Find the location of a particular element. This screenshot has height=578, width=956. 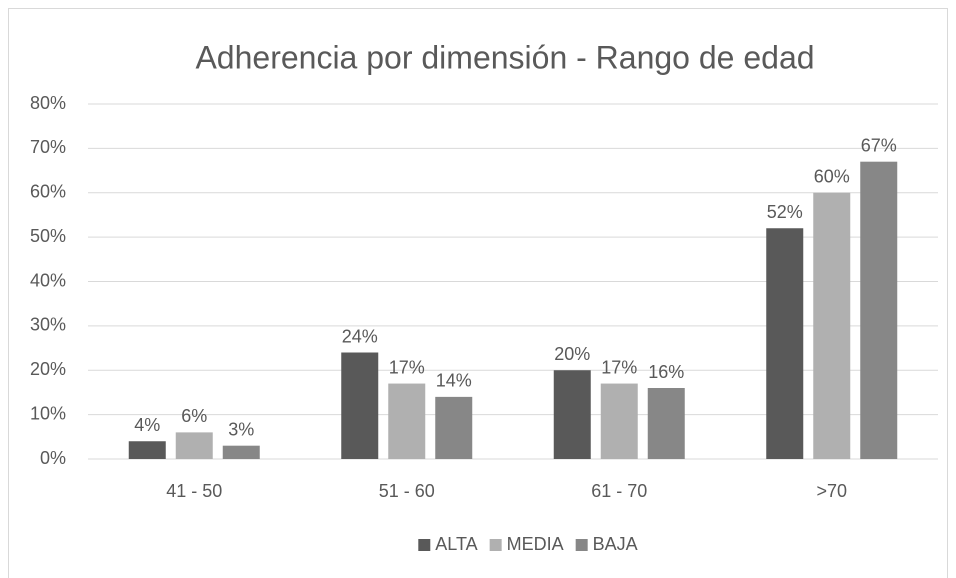

y-tick-label: 40% is located at coordinates (48, 280).